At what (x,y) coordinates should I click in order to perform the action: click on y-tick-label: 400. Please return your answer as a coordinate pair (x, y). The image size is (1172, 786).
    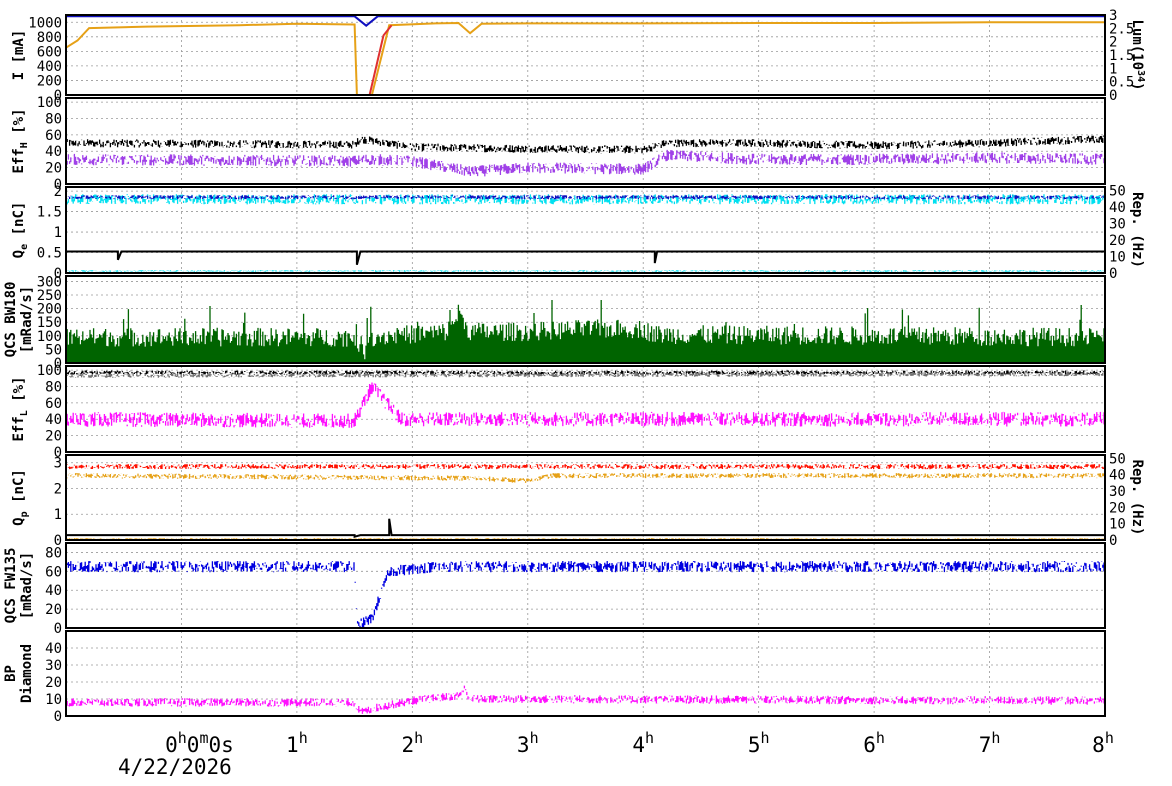
    Looking at the image, I should click on (49, 67).